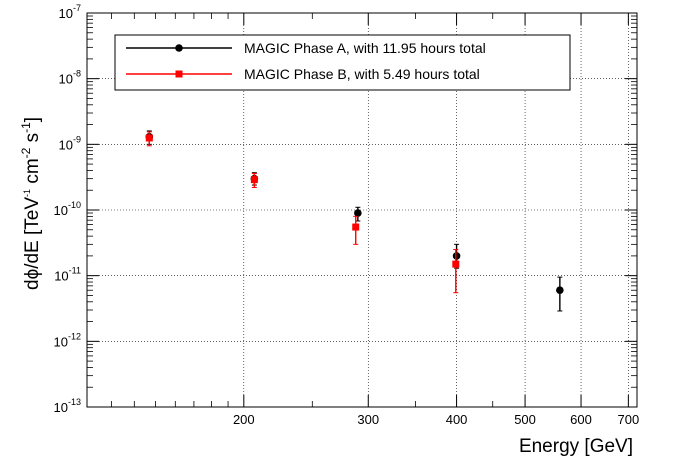 The image size is (673, 461). I want to click on x-tick-label: 700, so click(629, 419).